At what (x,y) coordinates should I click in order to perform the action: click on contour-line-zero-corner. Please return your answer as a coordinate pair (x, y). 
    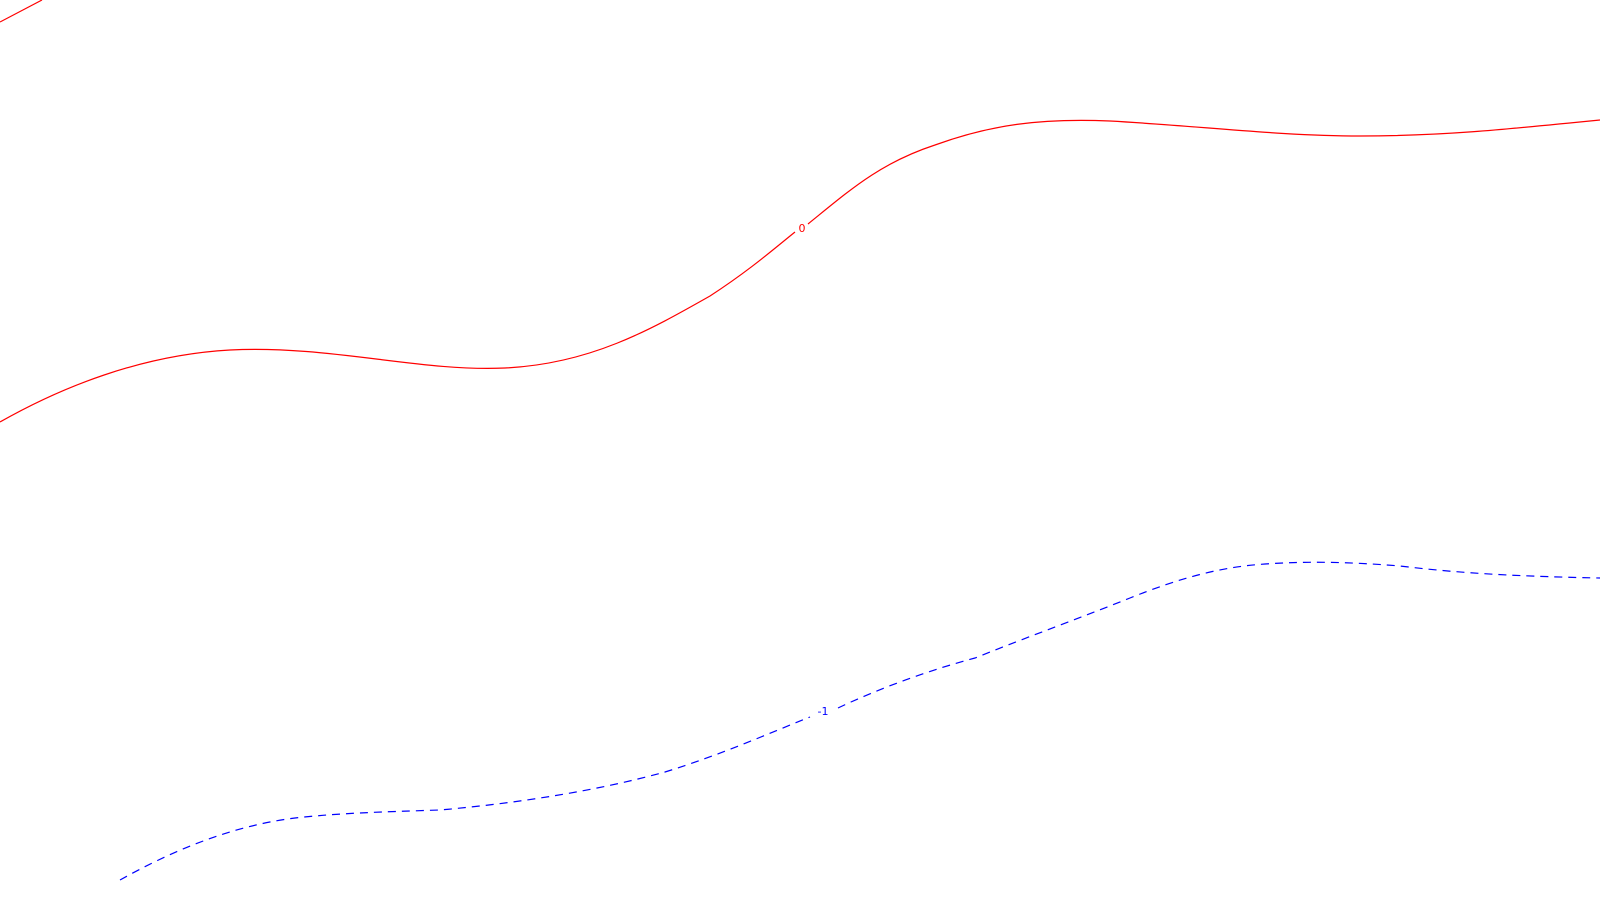
    Looking at the image, I should click on (21, 11).